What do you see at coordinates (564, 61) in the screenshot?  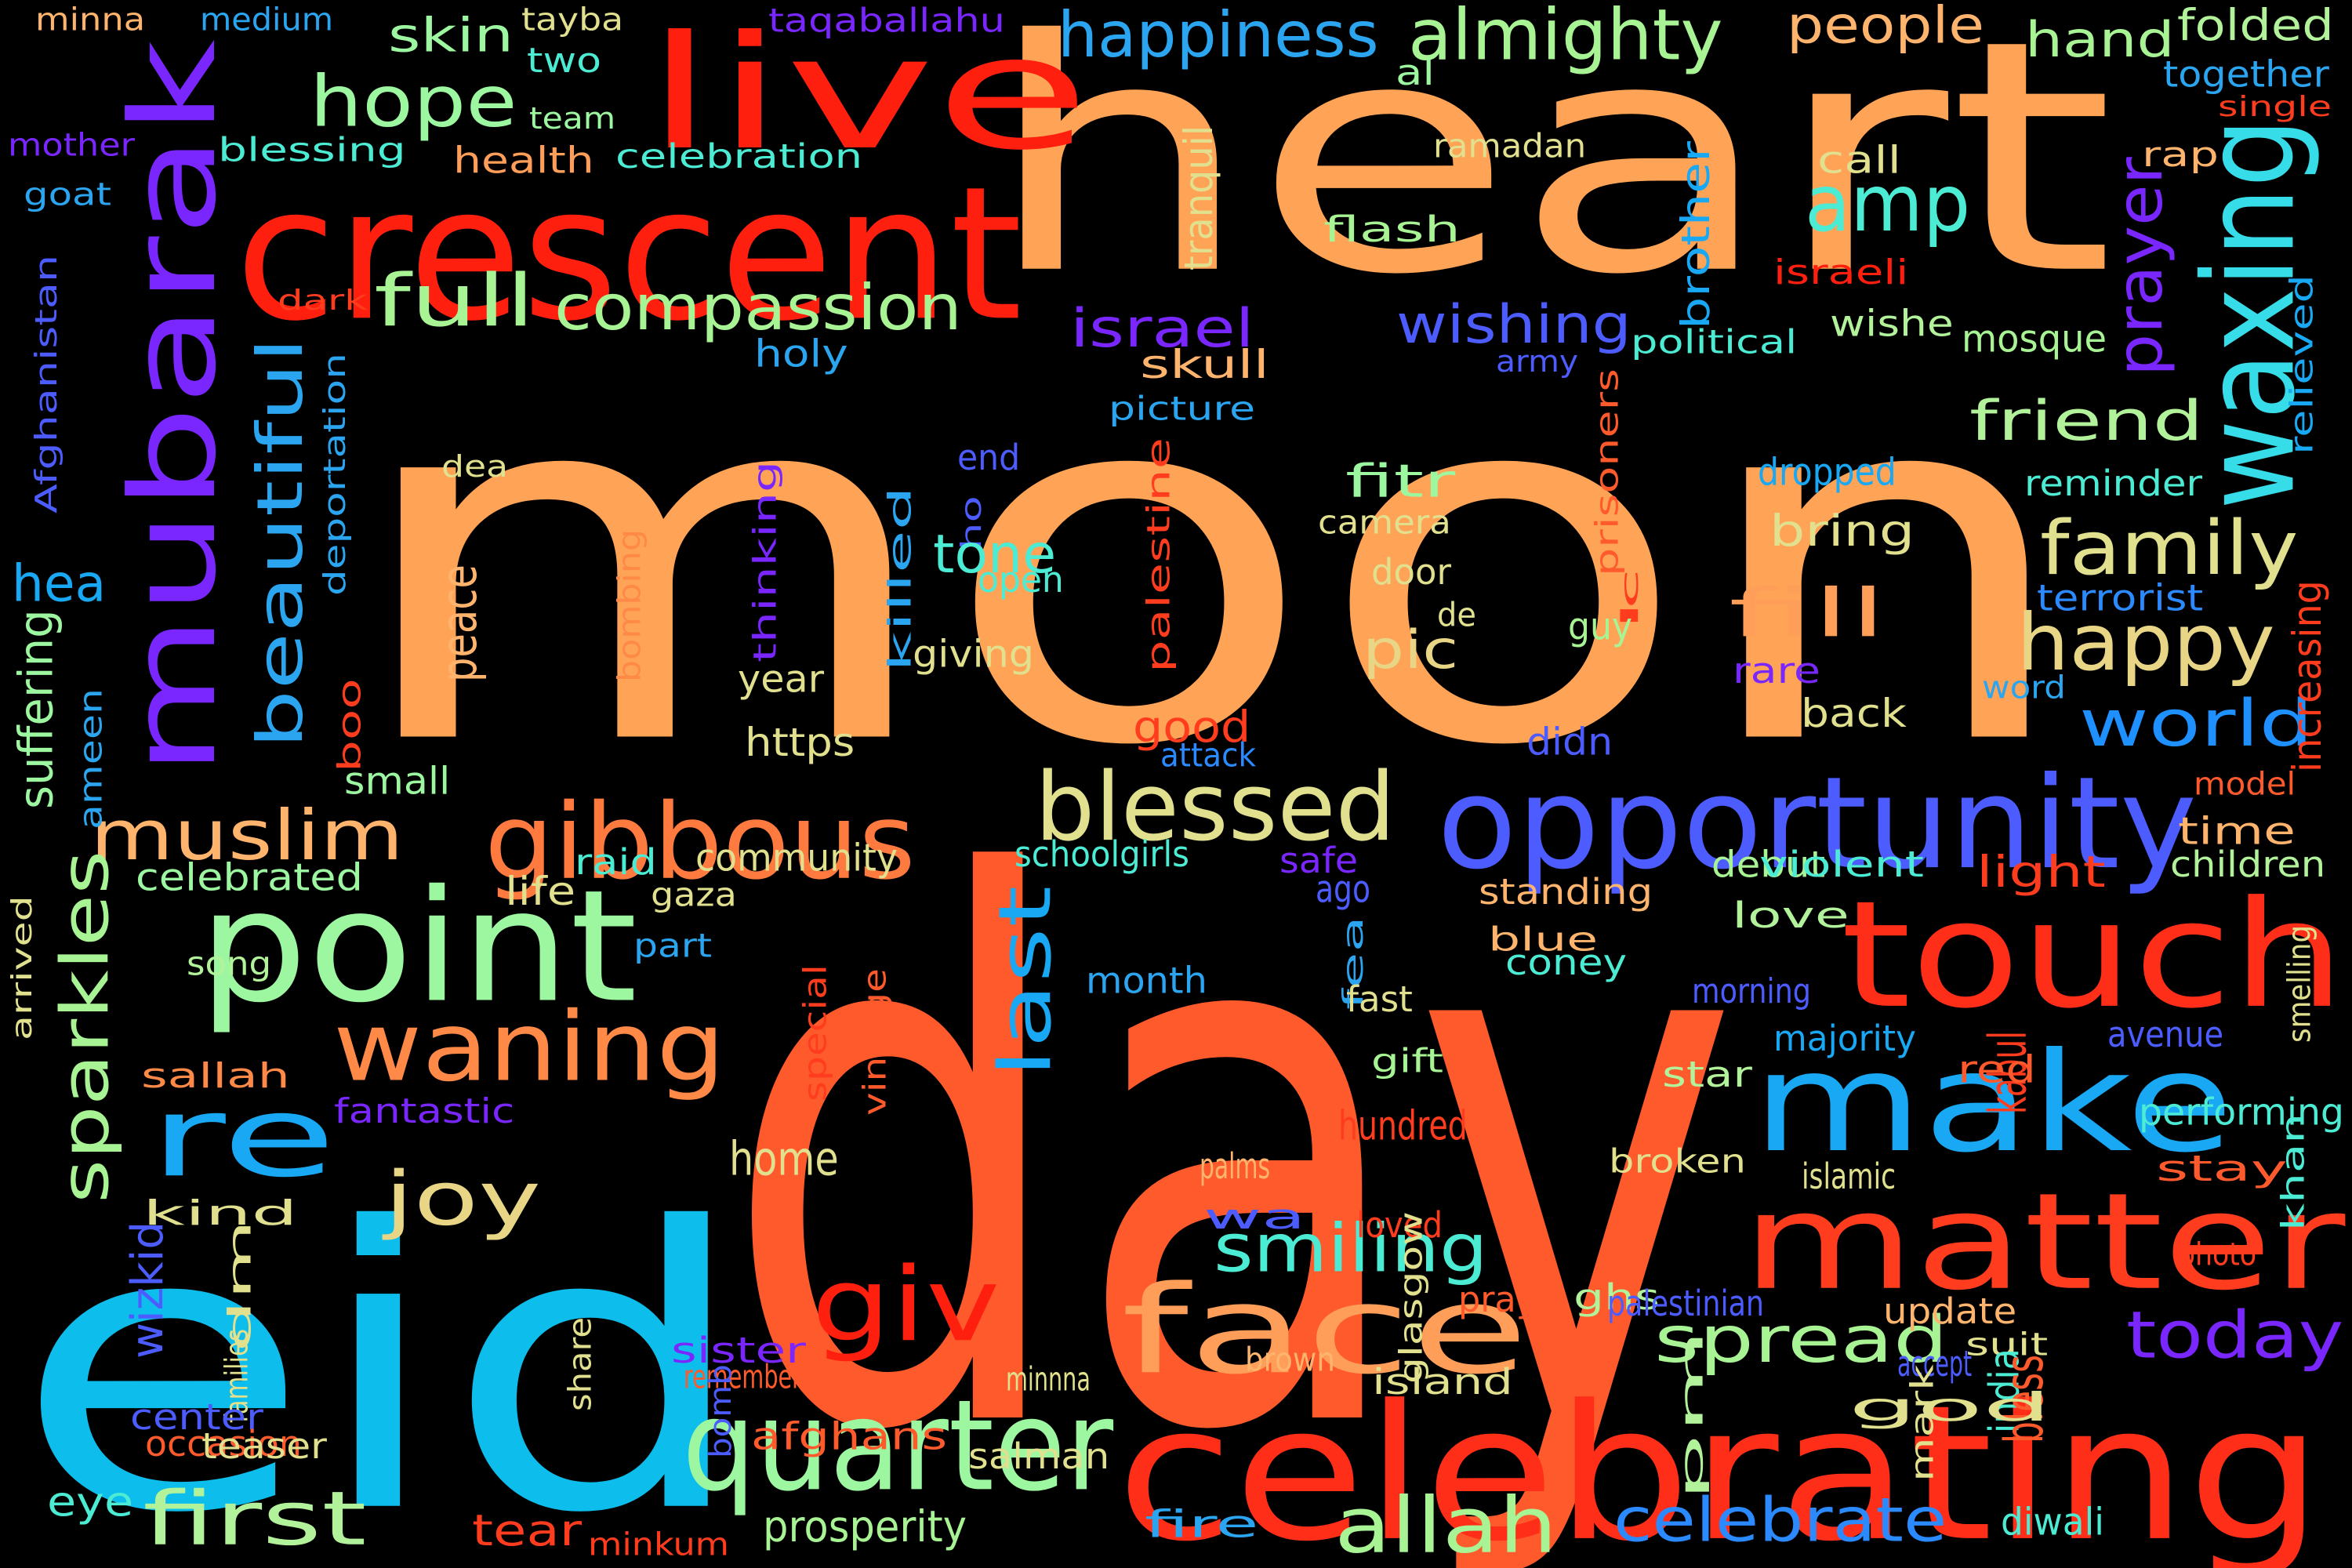 I see `word-two: two` at bounding box center [564, 61].